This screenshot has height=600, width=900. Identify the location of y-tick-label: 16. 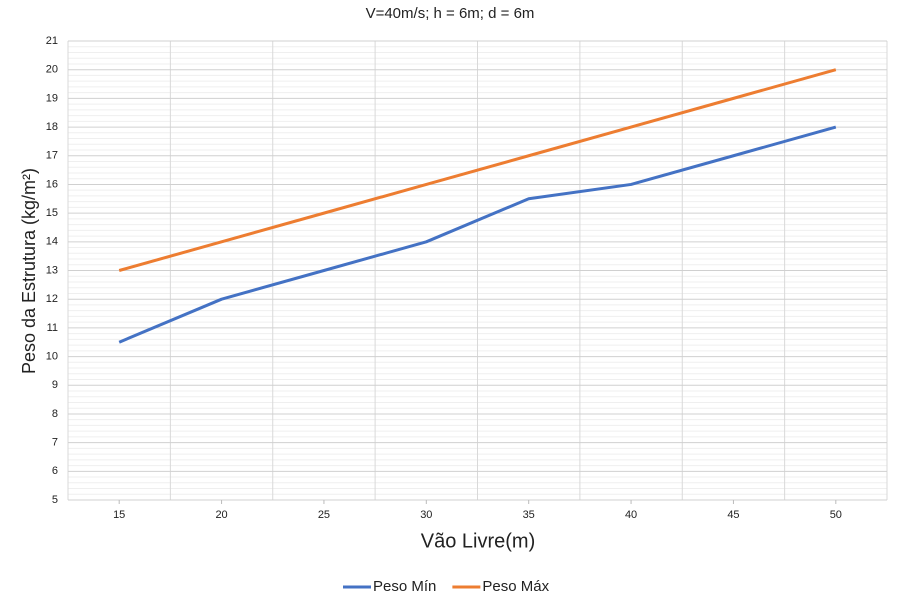
(52, 184).